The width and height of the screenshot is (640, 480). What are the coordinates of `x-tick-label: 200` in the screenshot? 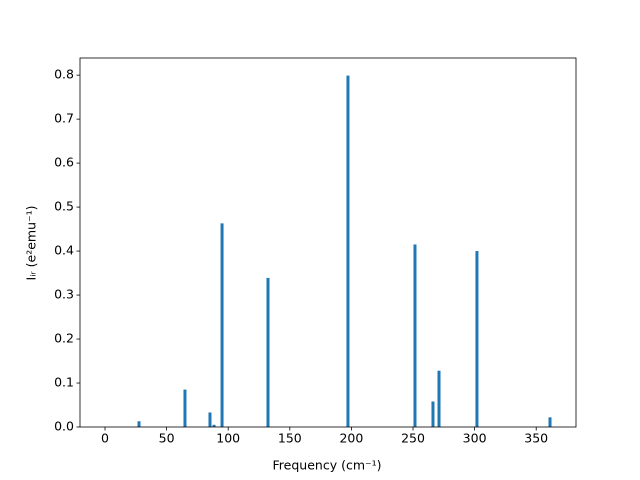 It's located at (351, 438).